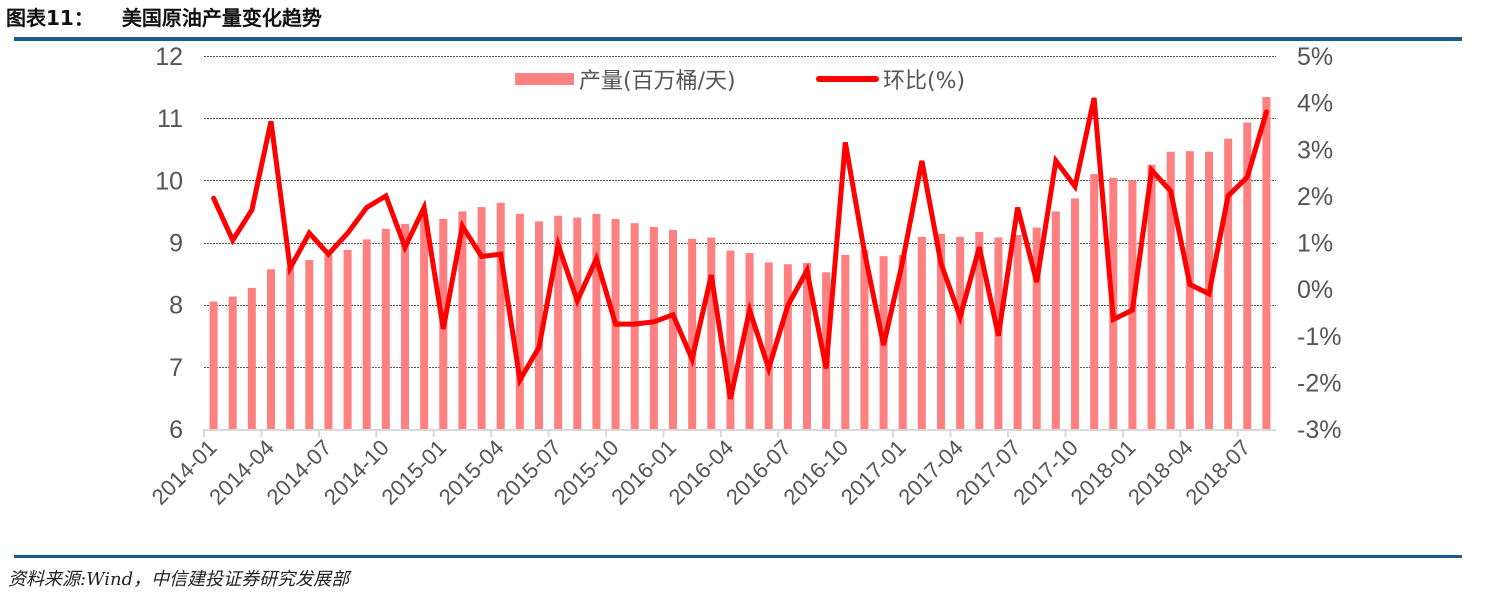 This screenshot has width=1489, height=596. Describe the element at coordinates (176, 430) in the screenshot. I see `left-tick-label: 6` at that location.